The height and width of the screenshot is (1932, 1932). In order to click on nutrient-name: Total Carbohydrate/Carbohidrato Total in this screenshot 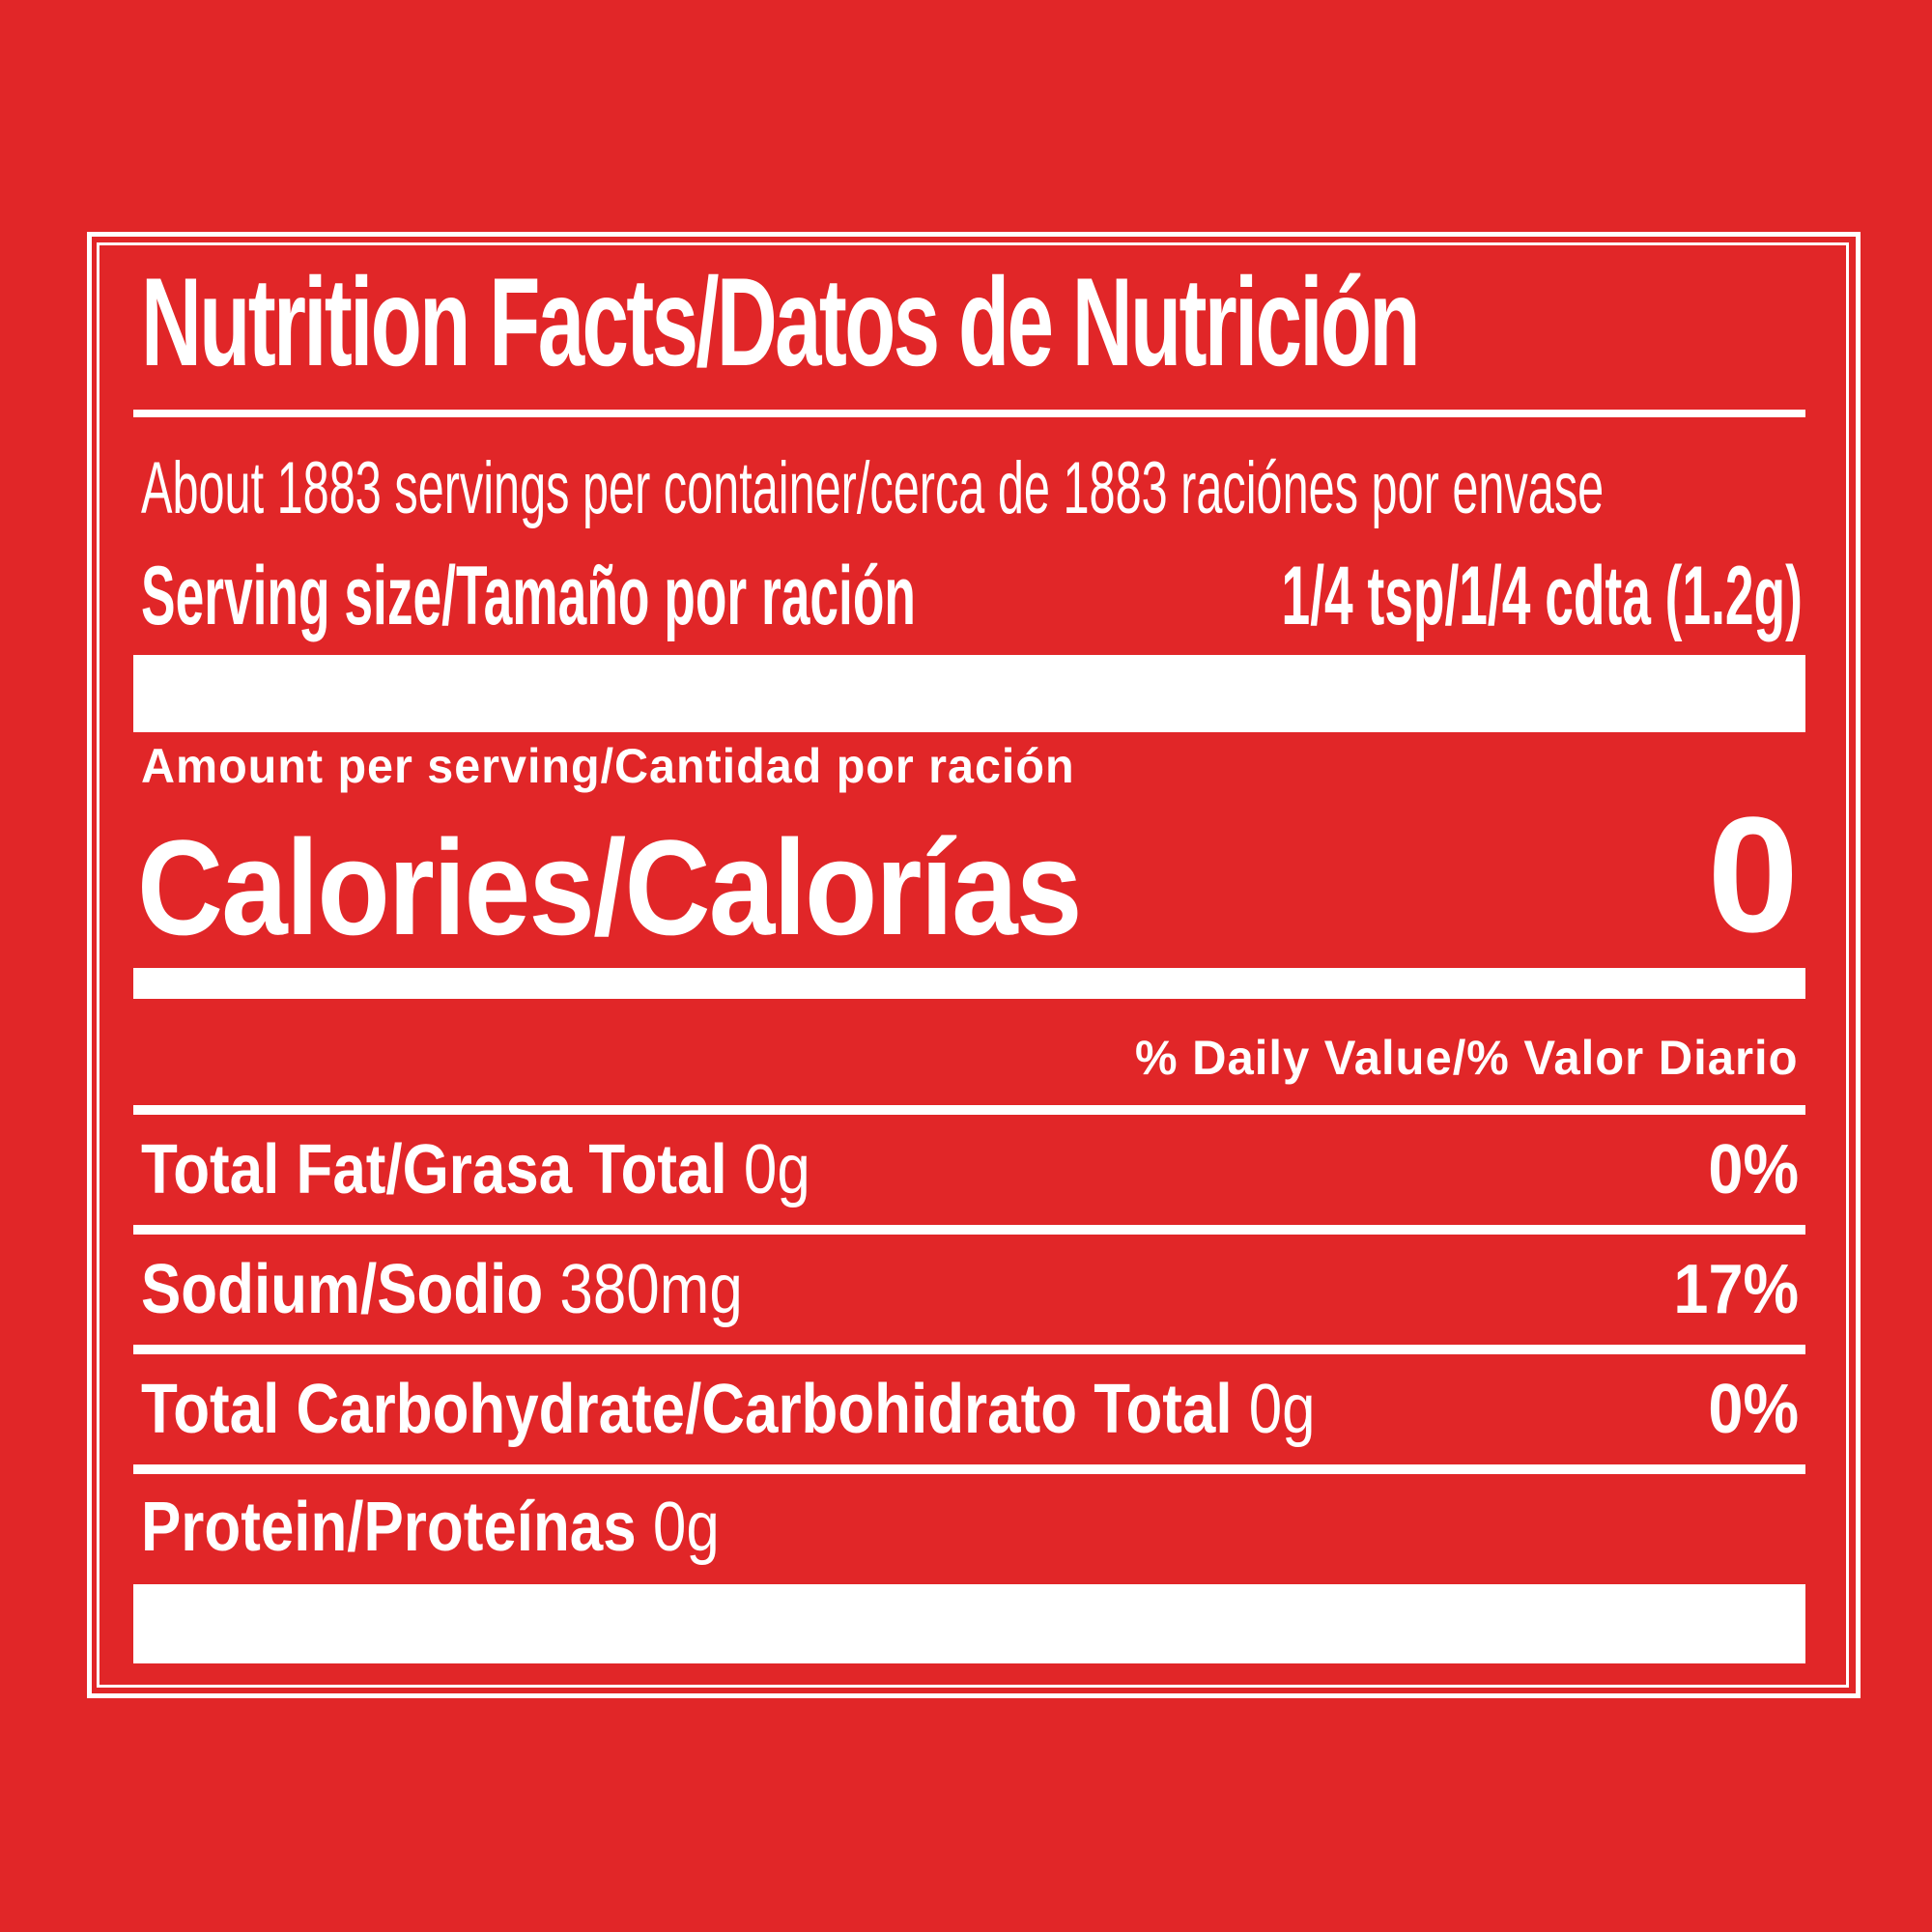, I will do `click(687, 1409)`.